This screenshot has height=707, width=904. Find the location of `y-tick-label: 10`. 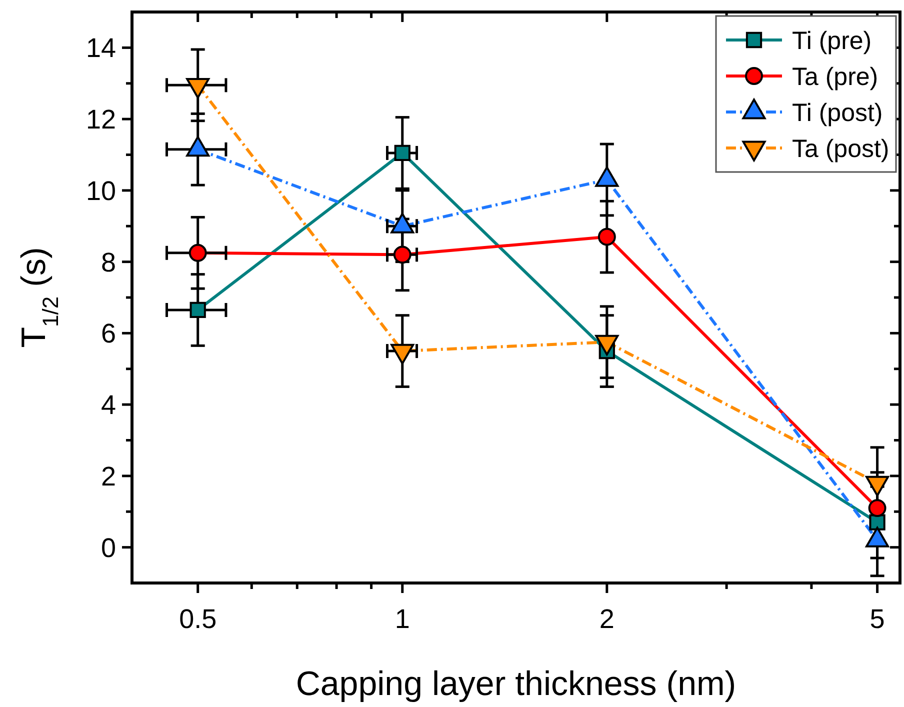

y-tick-label: 10 is located at coordinates (101, 191).